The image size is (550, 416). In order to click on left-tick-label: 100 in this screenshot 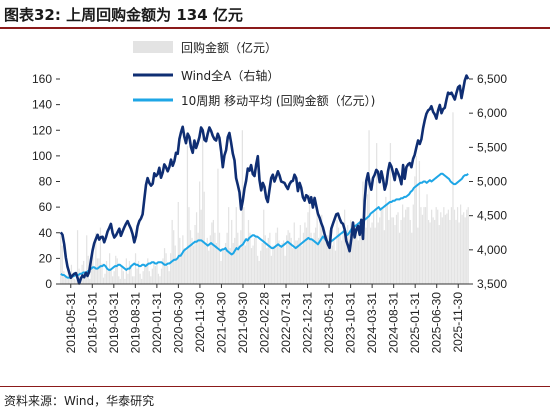, I will do `click(42, 156)`.